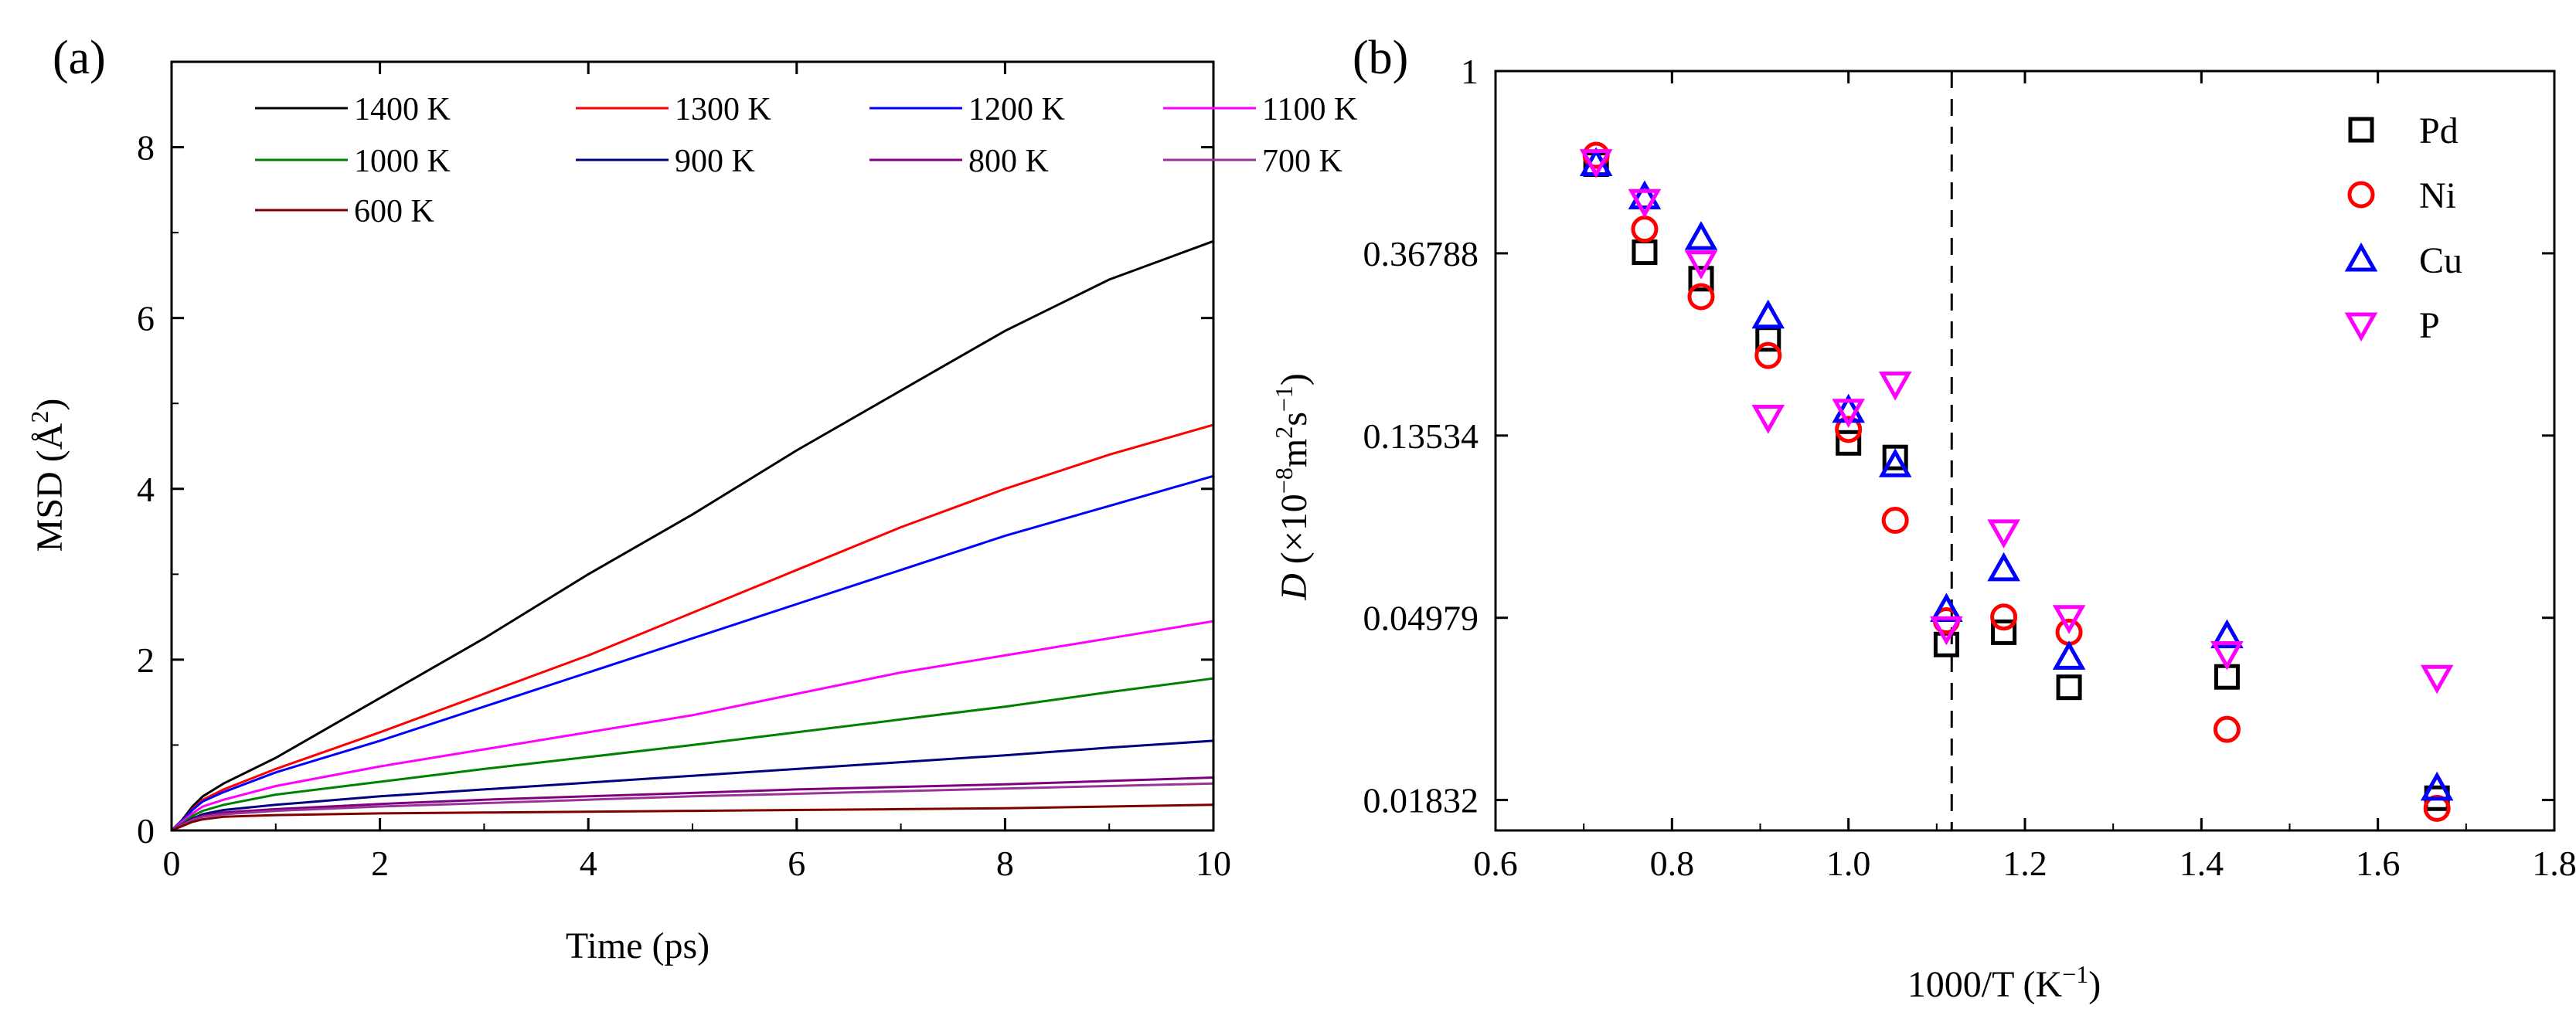 The width and height of the screenshot is (2576, 1012). I want to click on legend-label: 1300 K, so click(723, 109).